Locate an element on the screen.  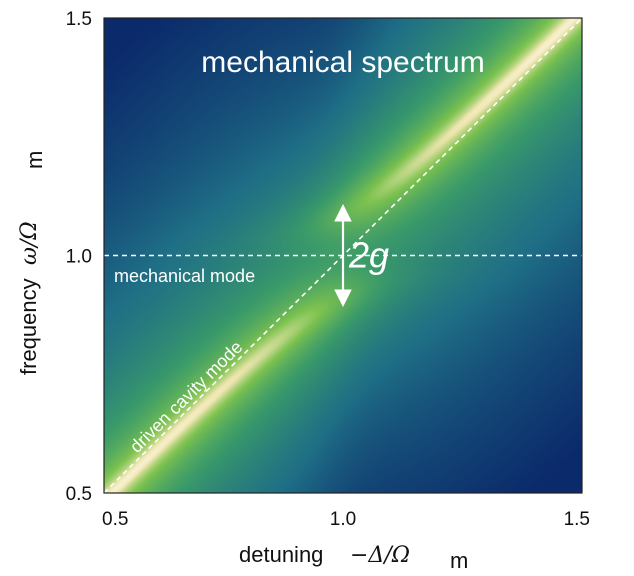
y-axis-title: frequency ω/Ω m is located at coordinates (31, 263).